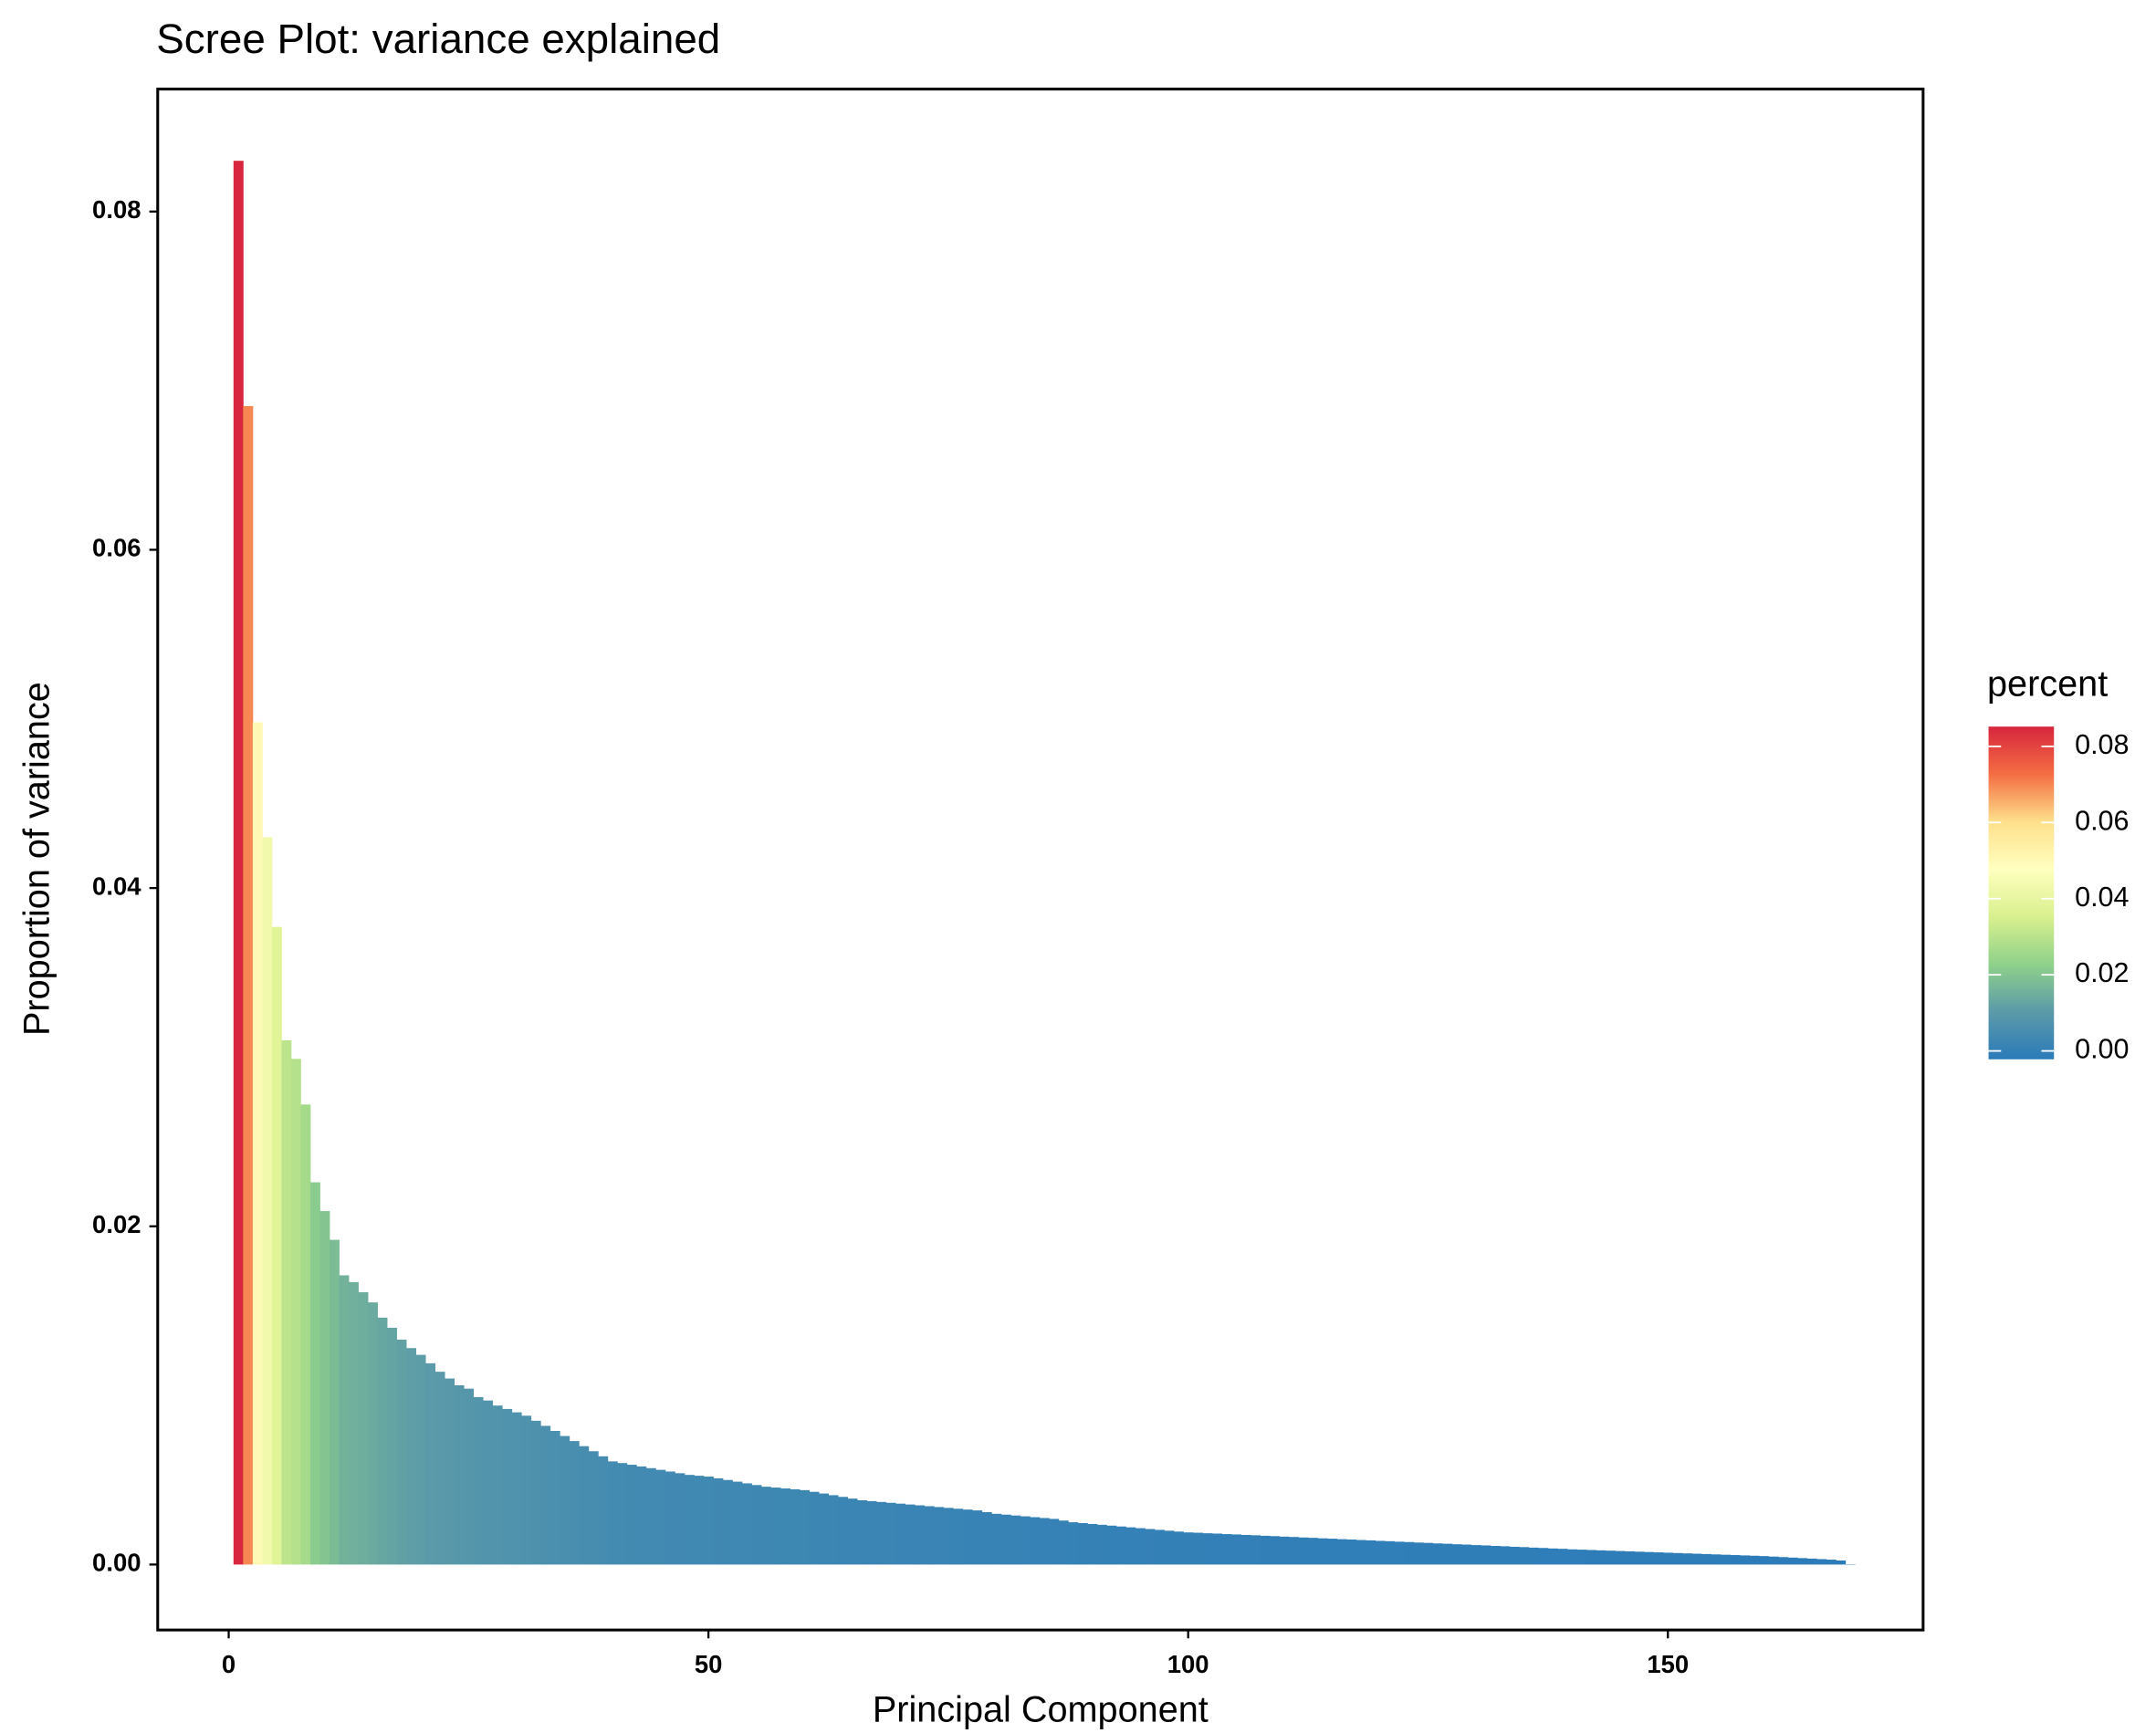 The height and width of the screenshot is (1733, 2156). I want to click on y-tick-label: 0.00, so click(117, 1563).